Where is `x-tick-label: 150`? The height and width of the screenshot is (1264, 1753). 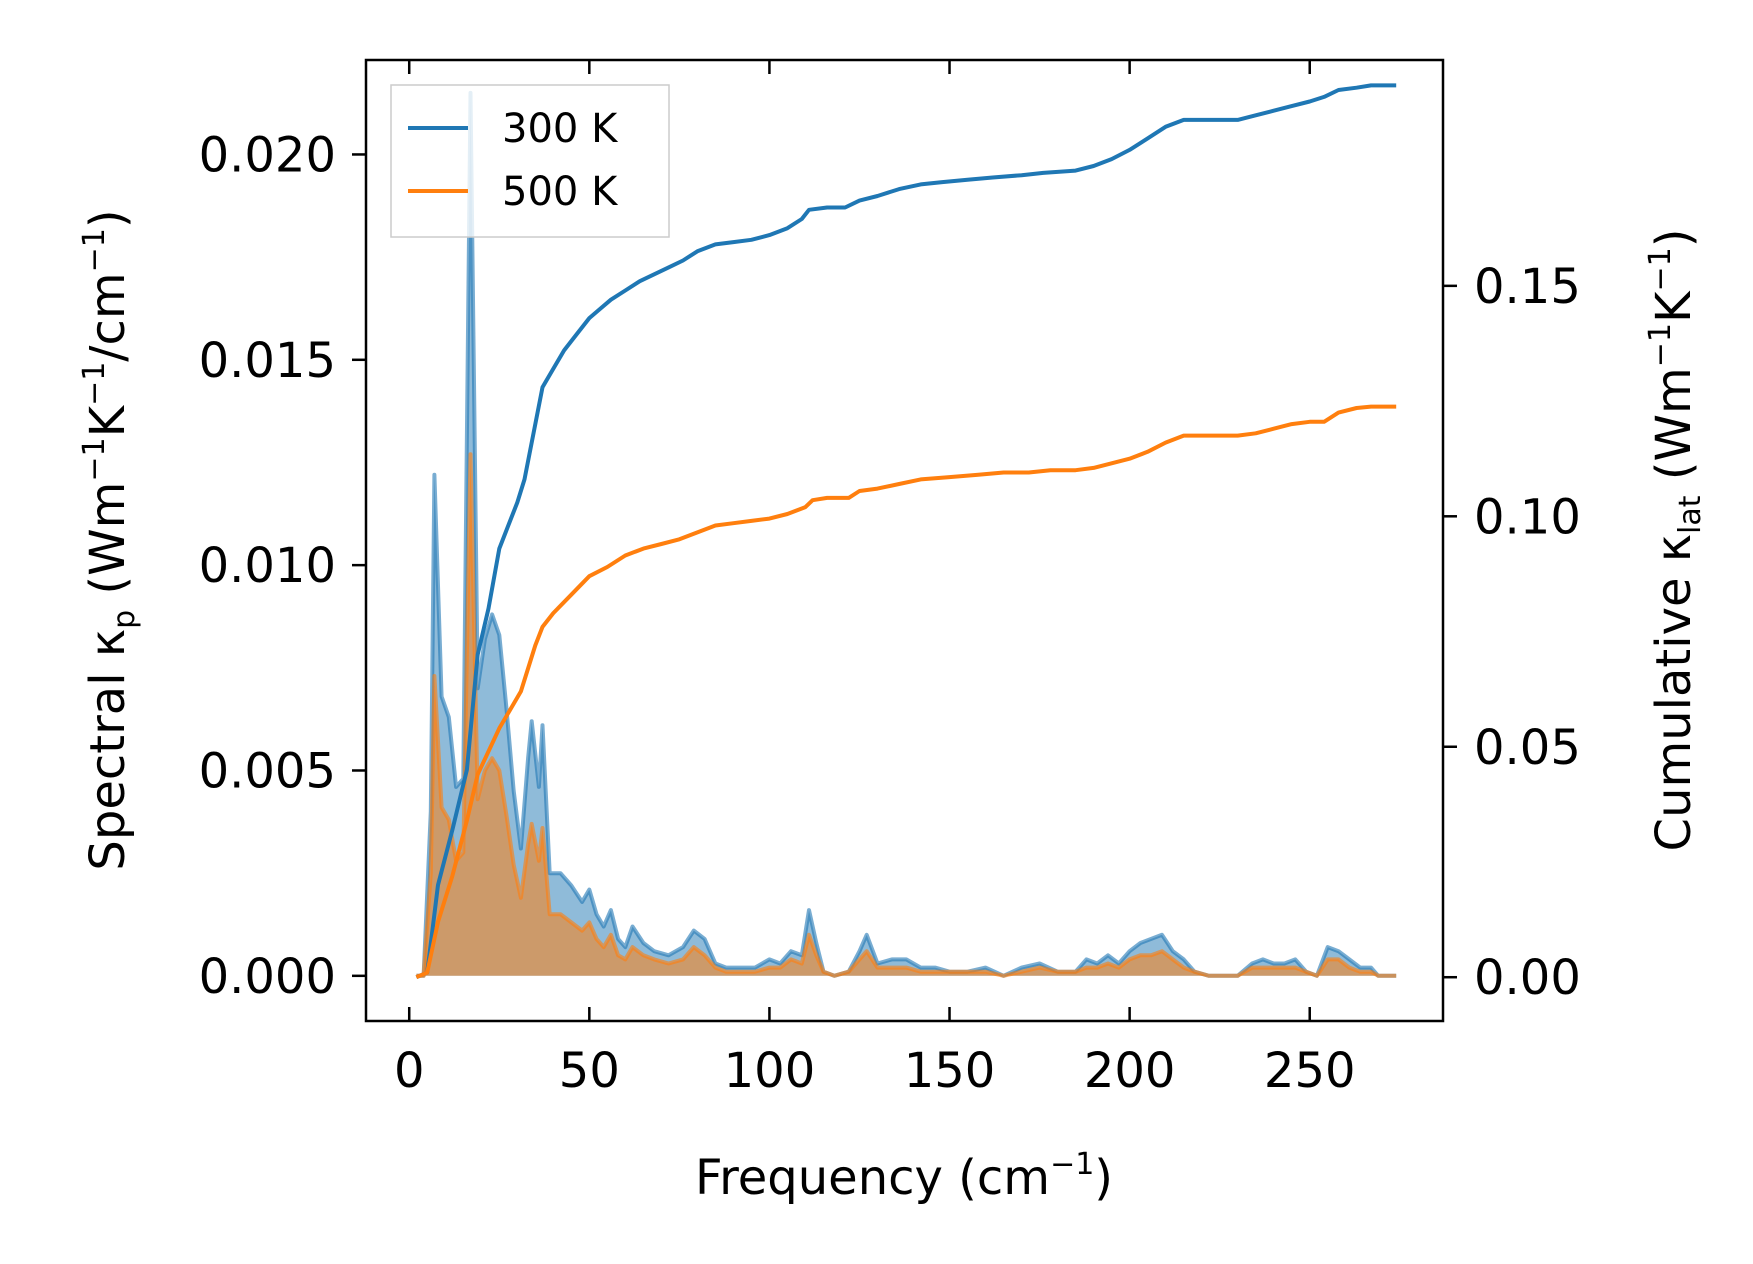
x-tick-label: 150 is located at coordinates (950, 1071).